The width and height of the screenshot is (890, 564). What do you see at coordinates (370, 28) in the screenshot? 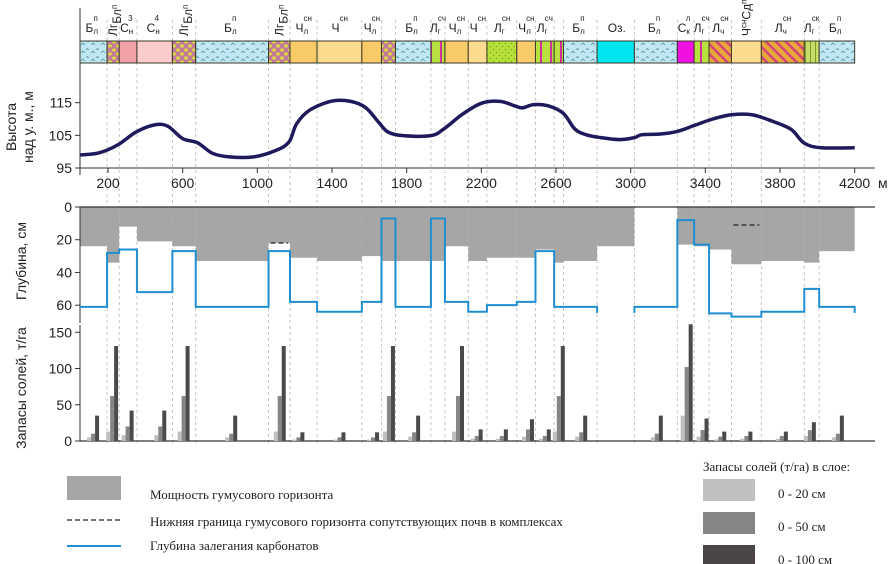
I see `soil-label: Чл` at bounding box center [370, 28].